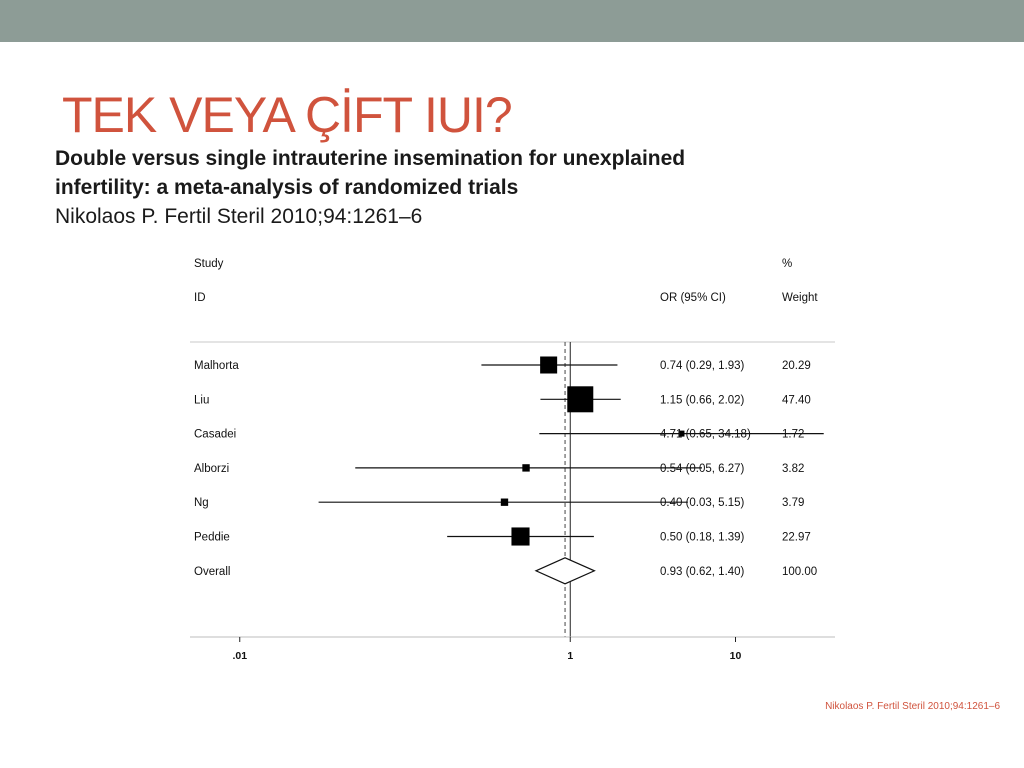  What do you see at coordinates (702, 400) in the screenshot?
I see `or-ci-value: 1.15 (0.66, 2.02)` at bounding box center [702, 400].